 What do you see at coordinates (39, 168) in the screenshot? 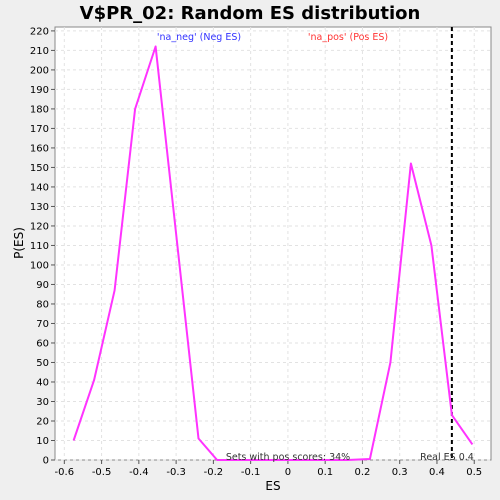
I see `y-tick-label: 150` at bounding box center [39, 168].